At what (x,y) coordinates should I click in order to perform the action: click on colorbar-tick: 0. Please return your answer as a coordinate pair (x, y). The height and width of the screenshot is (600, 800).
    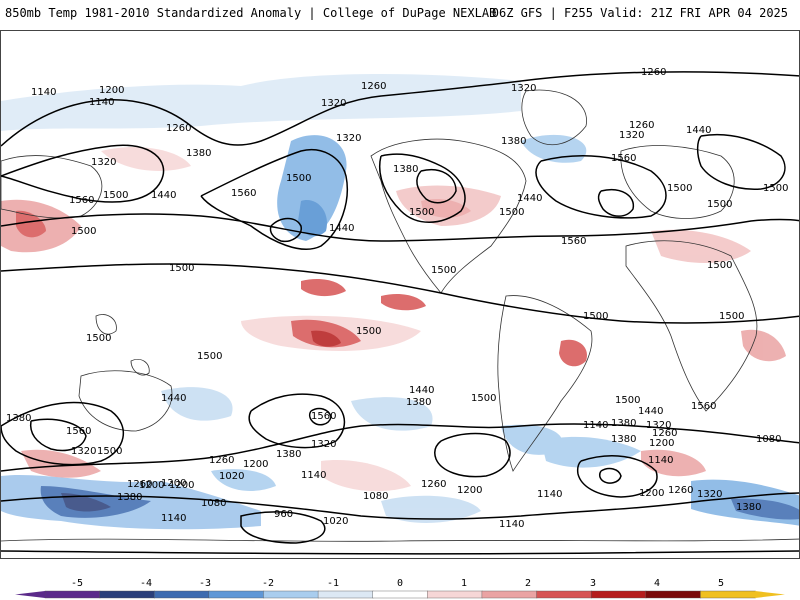
    Looking at the image, I should click on (400, 583).